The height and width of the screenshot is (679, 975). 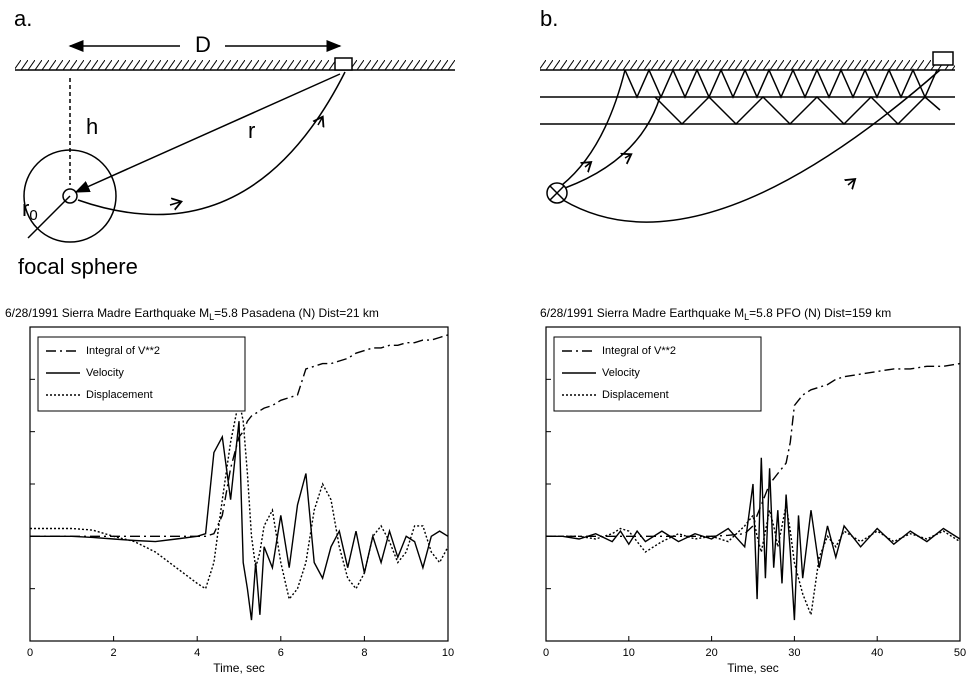 I want to click on caption: focal sphere, so click(x=78, y=266).